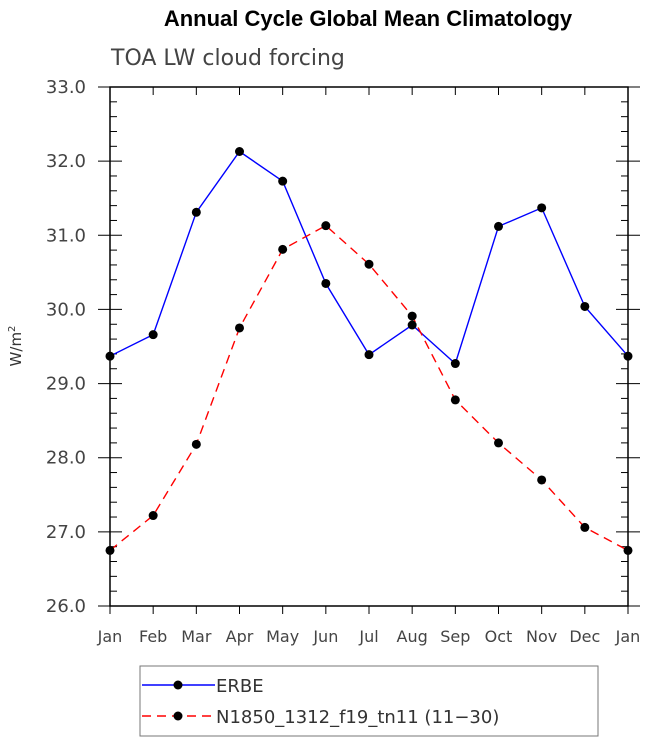 The height and width of the screenshot is (740, 648). Describe the element at coordinates (325, 636) in the screenshot. I see `x-tick-label: Jun` at that location.